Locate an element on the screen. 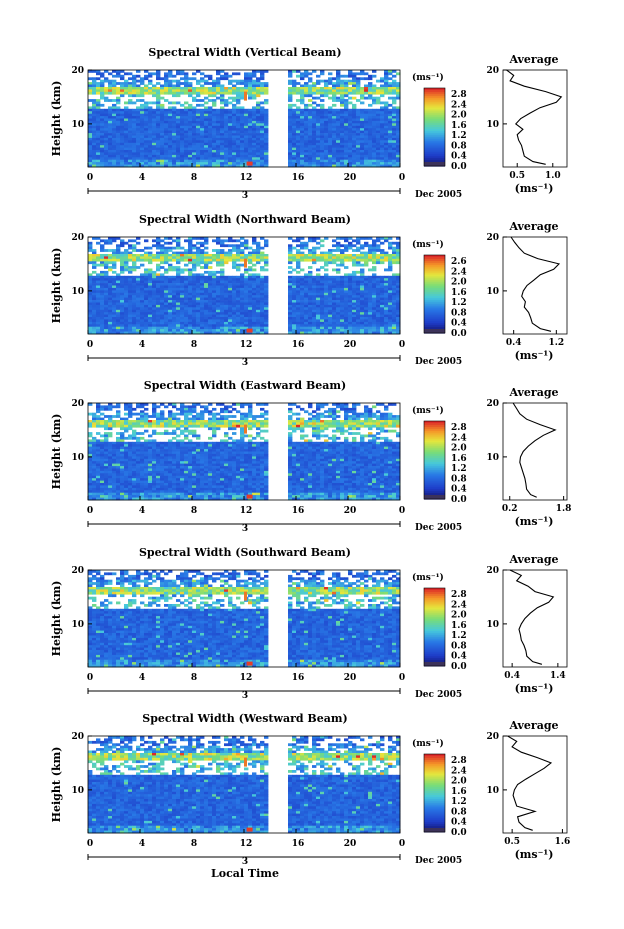  profile-x-tick-label: 0.2 is located at coordinates (510, 509).